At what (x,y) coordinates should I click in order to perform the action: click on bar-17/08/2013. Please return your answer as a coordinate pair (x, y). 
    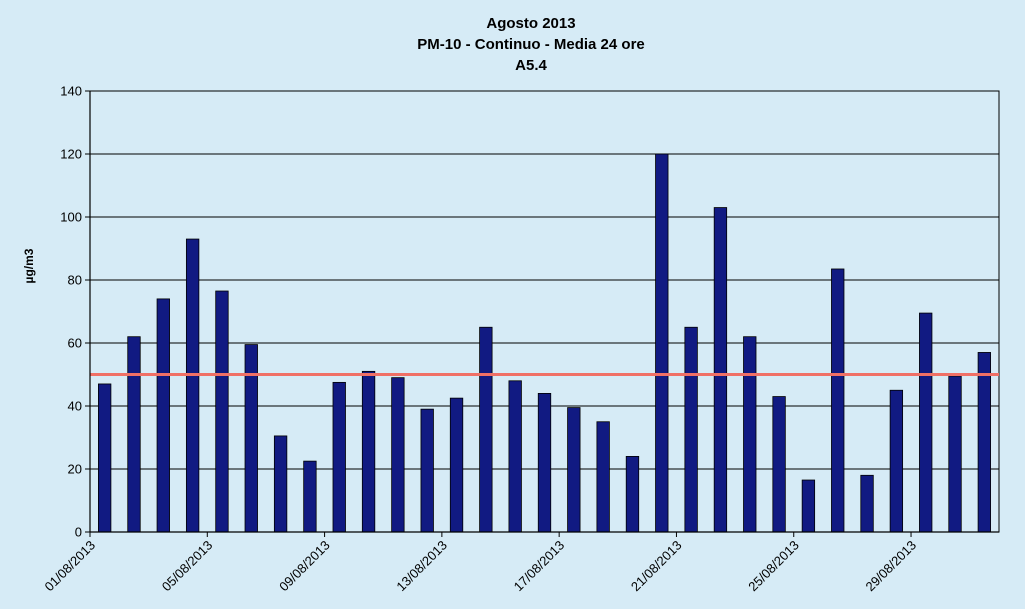
    Looking at the image, I should click on (574, 470).